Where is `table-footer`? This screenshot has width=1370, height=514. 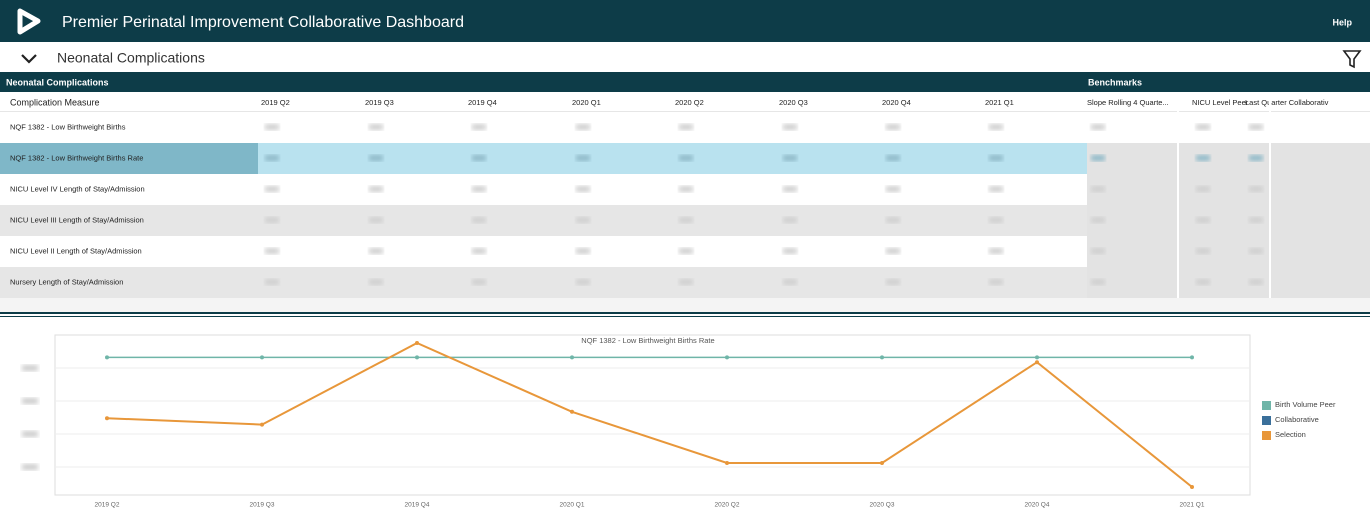
table-footer is located at coordinates (685, 305).